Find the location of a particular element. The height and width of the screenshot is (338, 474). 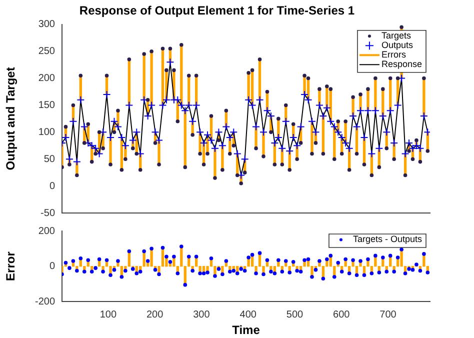

x-tick-label: 700 is located at coordinates (388, 314).